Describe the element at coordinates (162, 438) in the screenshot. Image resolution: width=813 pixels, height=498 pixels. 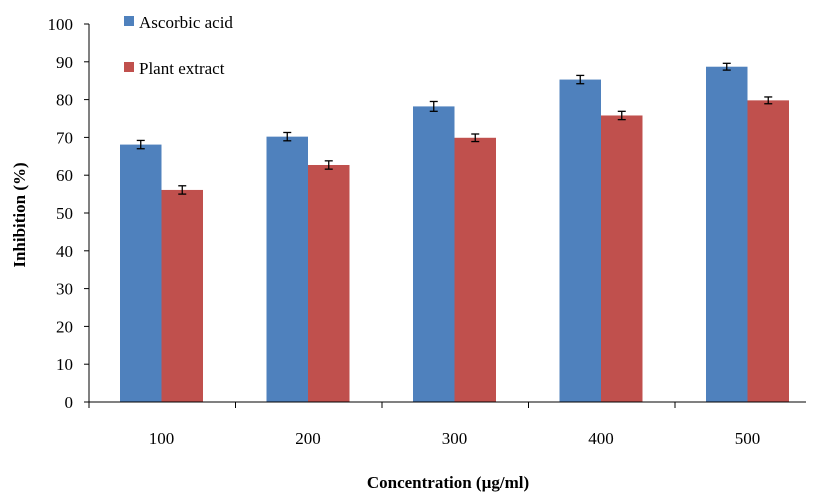
I see `x-tick-label: 100` at that location.